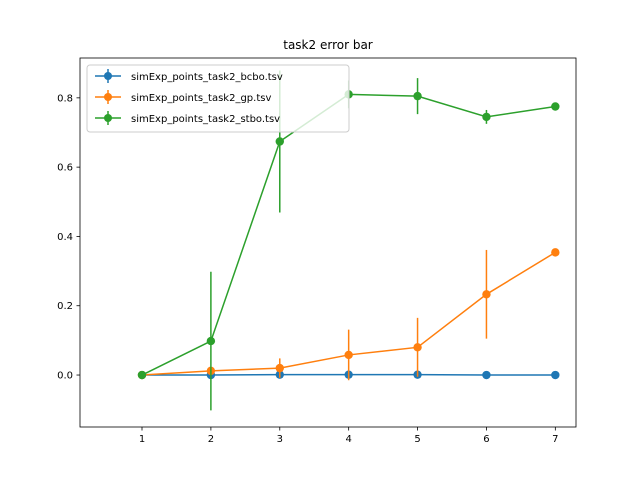 Image resolution: width=640 pixels, height=480 pixels. Describe the element at coordinates (65, 306) in the screenshot. I see `y-tick-label: 0.2` at that location.